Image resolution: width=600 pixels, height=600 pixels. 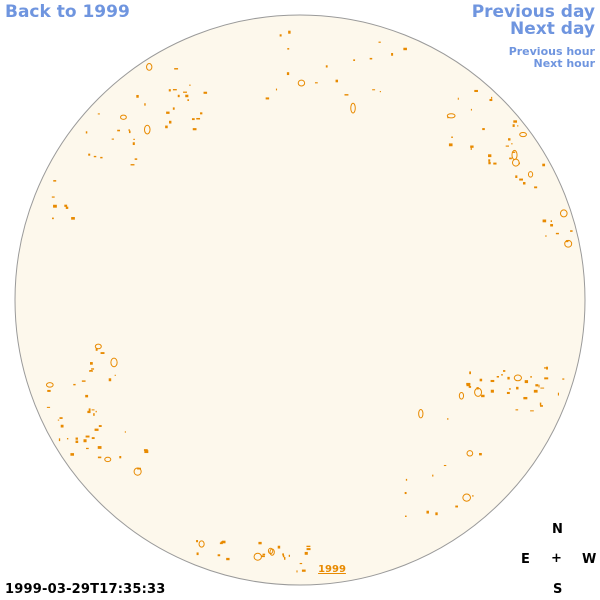 I want to click on compass-south: S, so click(x=558, y=589).